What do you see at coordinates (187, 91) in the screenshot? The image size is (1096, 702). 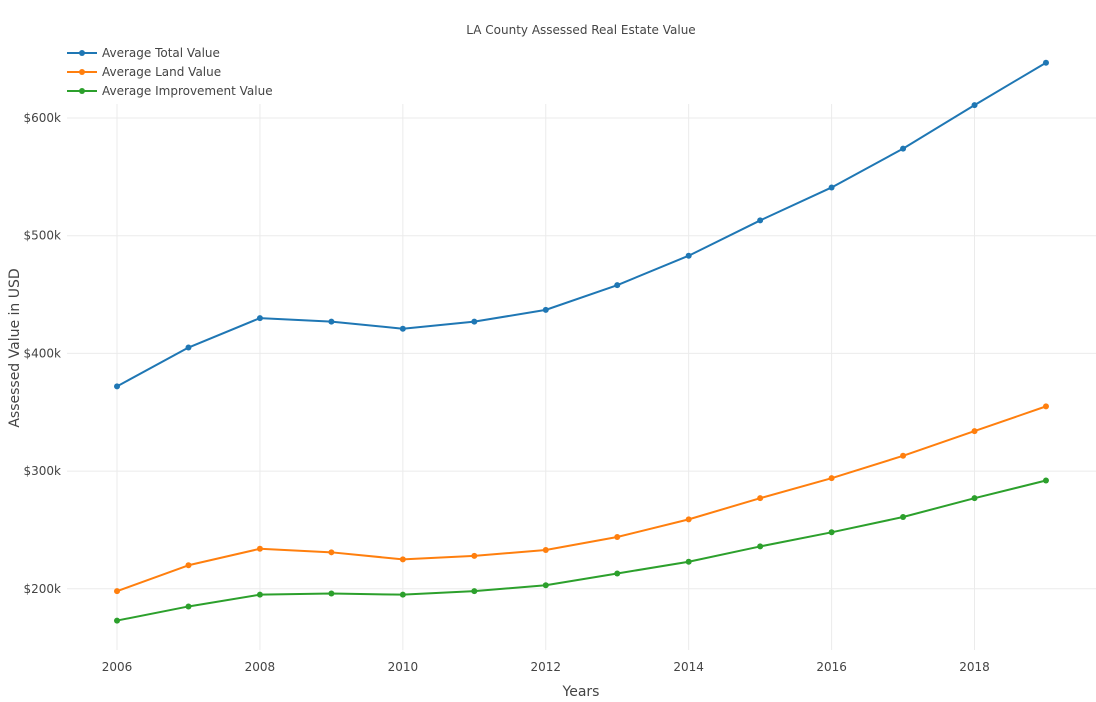 I see `legend-label: Average Improvement Value` at bounding box center [187, 91].